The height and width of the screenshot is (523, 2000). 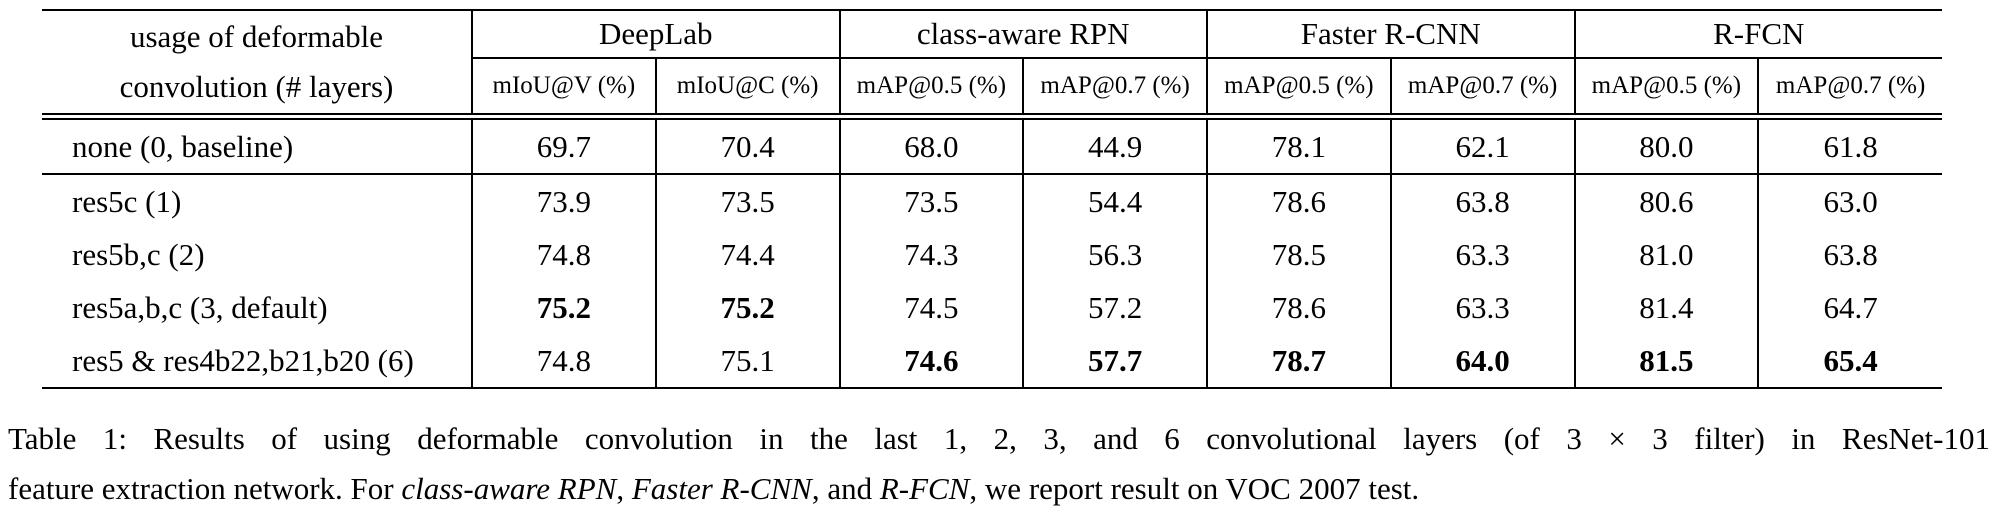 What do you see at coordinates (1114, 201) in the screenshot?
I see `value-cell: 54.4` at bounding box center [1114, 201].